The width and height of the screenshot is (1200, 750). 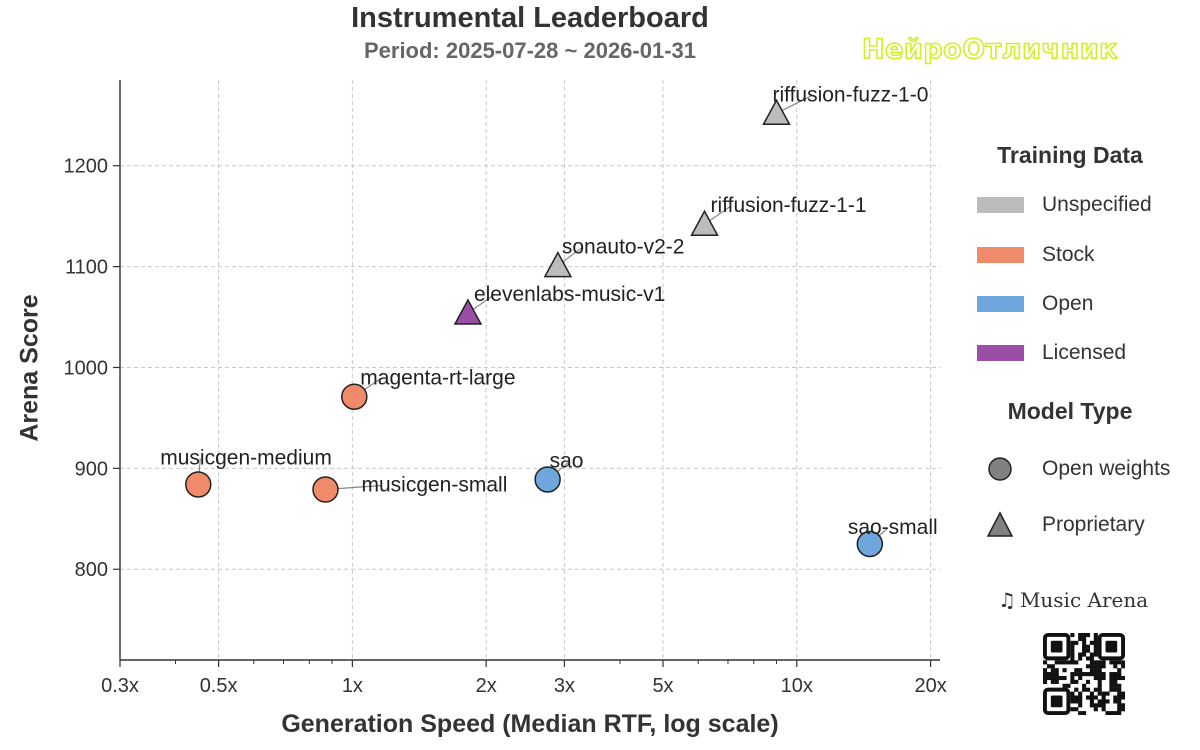 What do you see at coordinates (86, 268) in the screenshot?
I see `y-tick-label: 1100` at bounding box center [86, 268].